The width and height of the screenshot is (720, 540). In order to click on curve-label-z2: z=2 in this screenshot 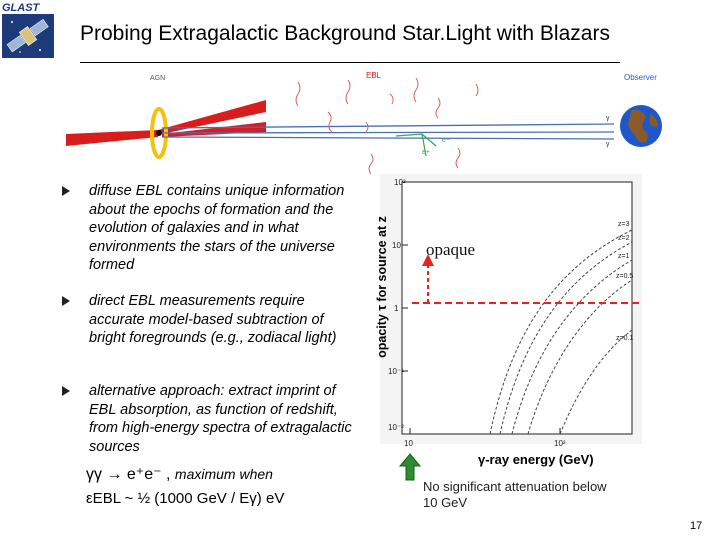, I will do `click(624, 238)`.